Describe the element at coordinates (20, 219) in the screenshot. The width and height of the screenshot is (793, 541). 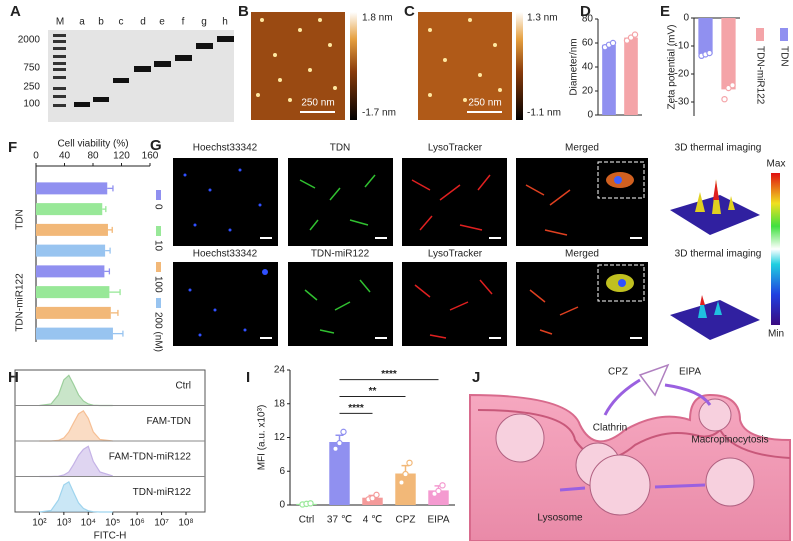
I see `group-label: TDN` at that location.